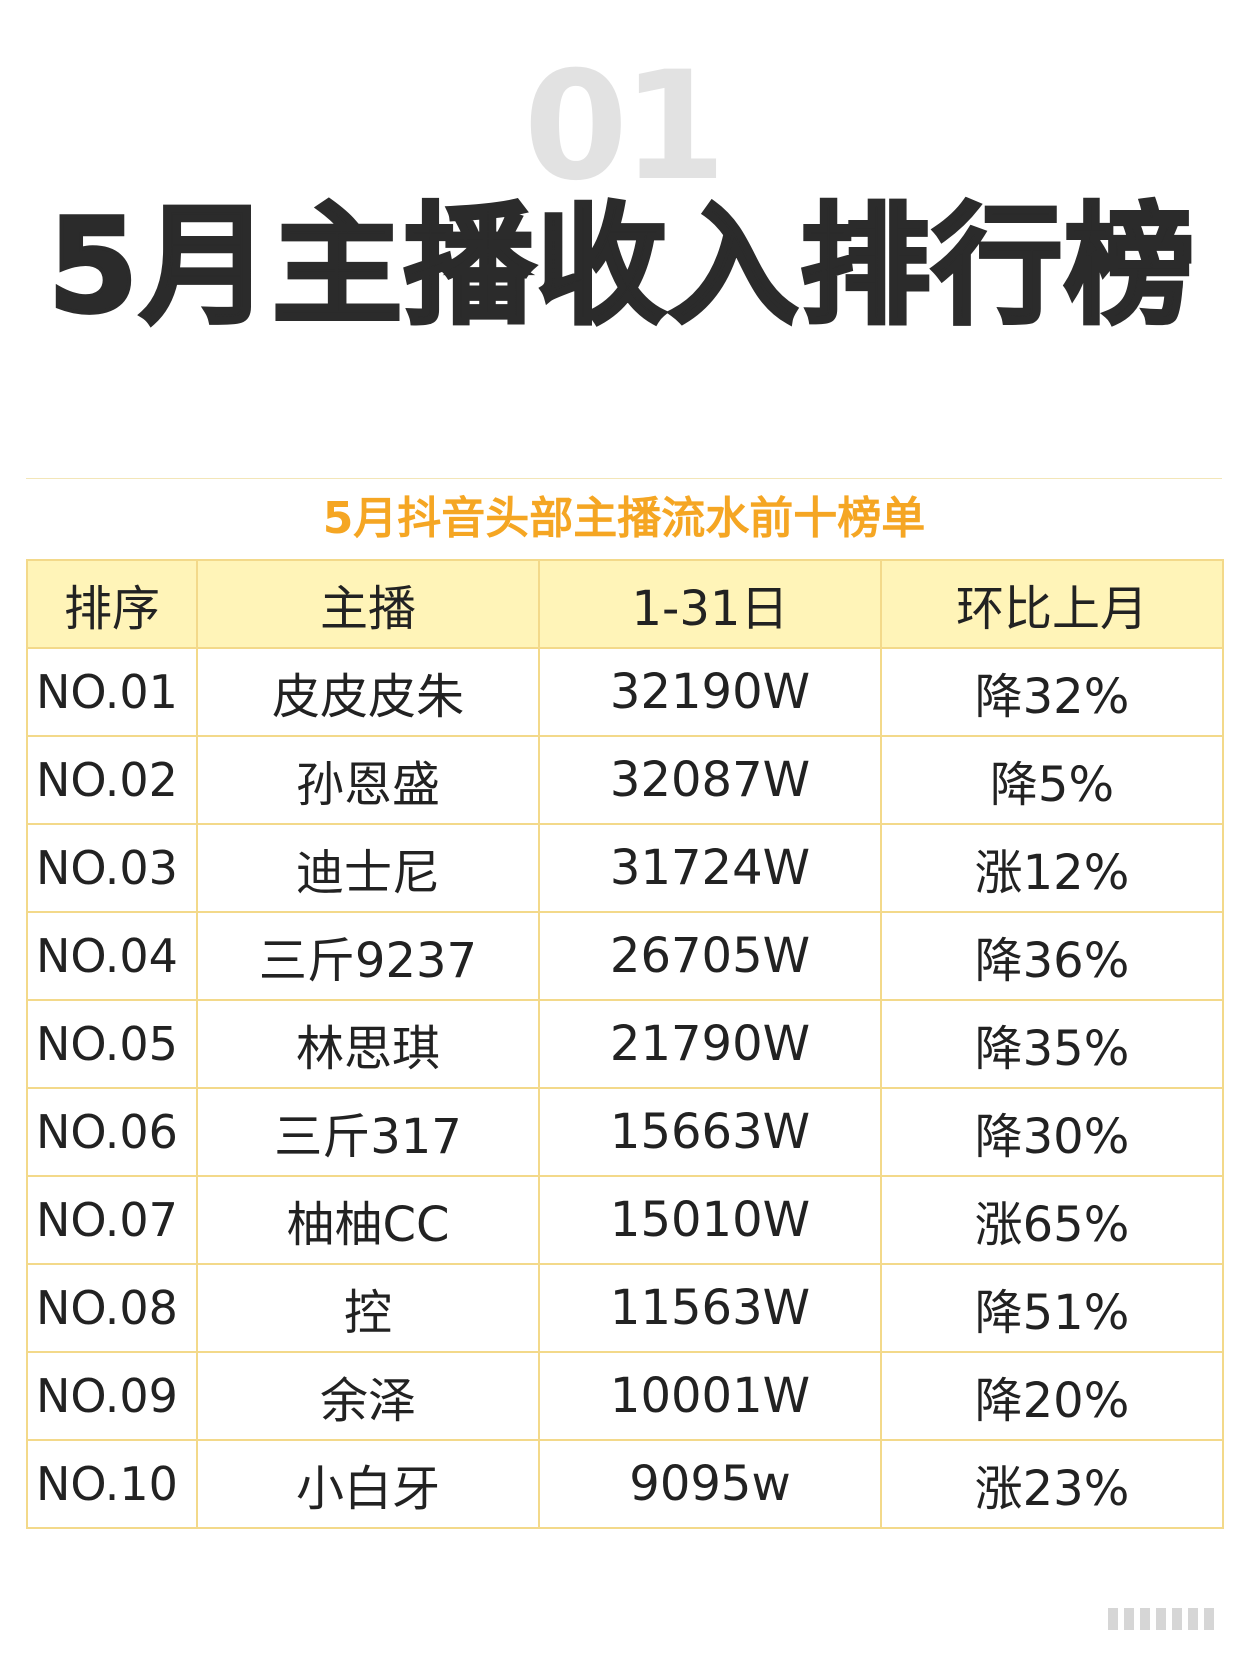 This screenshot has width=1244, height=1660. Describe the element at coordinates (624, 518) in the screenshot. I see `table-caption: 5月抖音头部主播流水前十榜单` at that location.